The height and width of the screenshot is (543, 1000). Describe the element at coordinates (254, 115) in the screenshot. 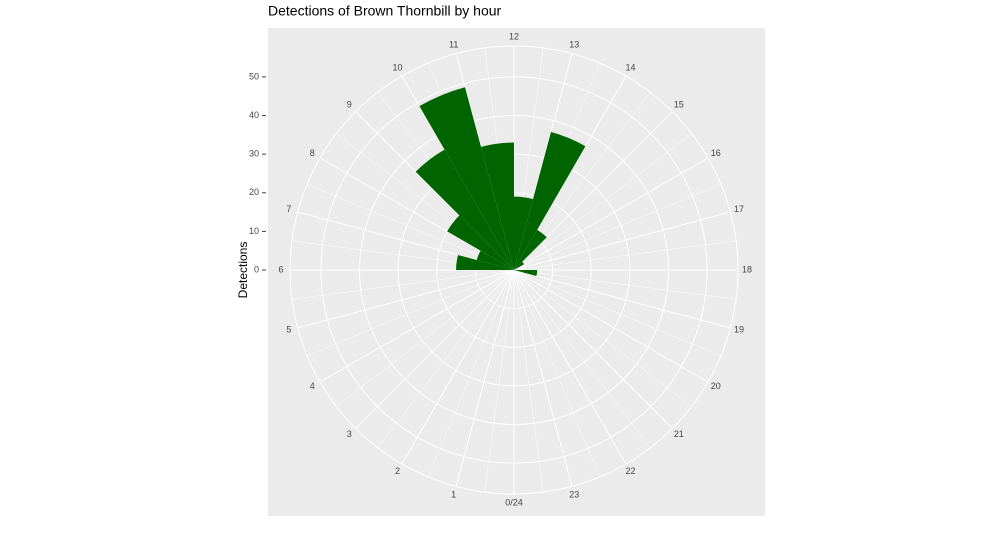

I see `y-tick-label: 40` at that location.